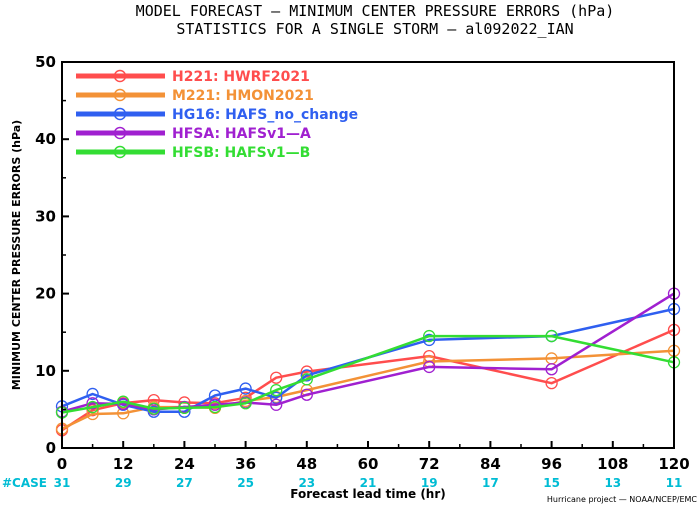  I want to click on y-tick-label: 50, so click(45, 62).